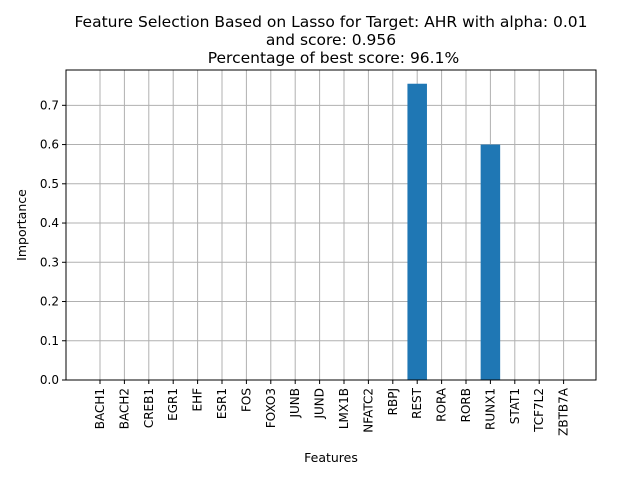 This screenshot has height=480, width=640. Describe the element at coordinates (417, 403) in the screenshot. I see `x-tick-label: REST` at that location.